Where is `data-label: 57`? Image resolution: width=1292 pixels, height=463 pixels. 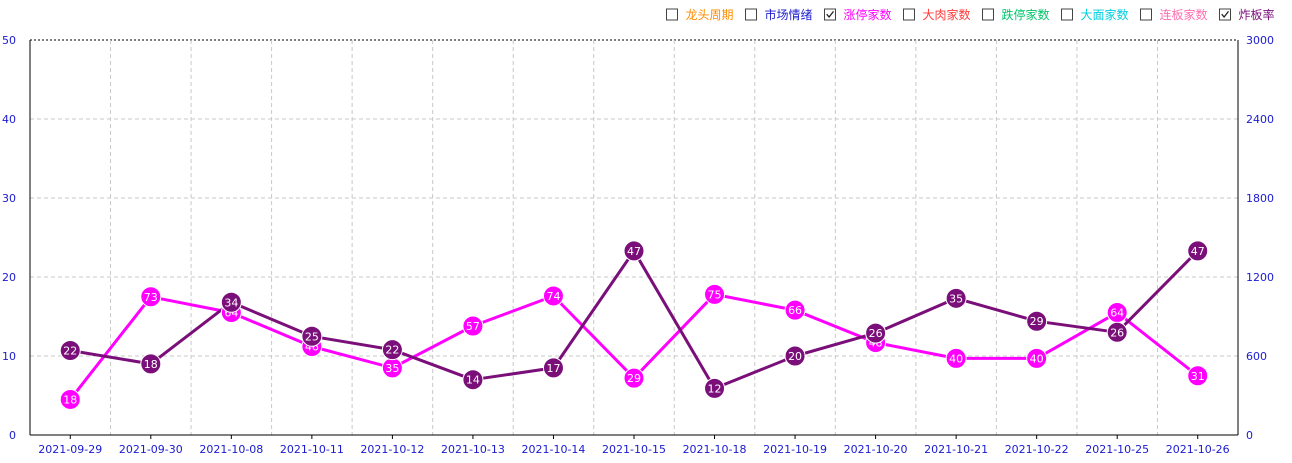
data-label: 57 is located at coordinates (473, 326).